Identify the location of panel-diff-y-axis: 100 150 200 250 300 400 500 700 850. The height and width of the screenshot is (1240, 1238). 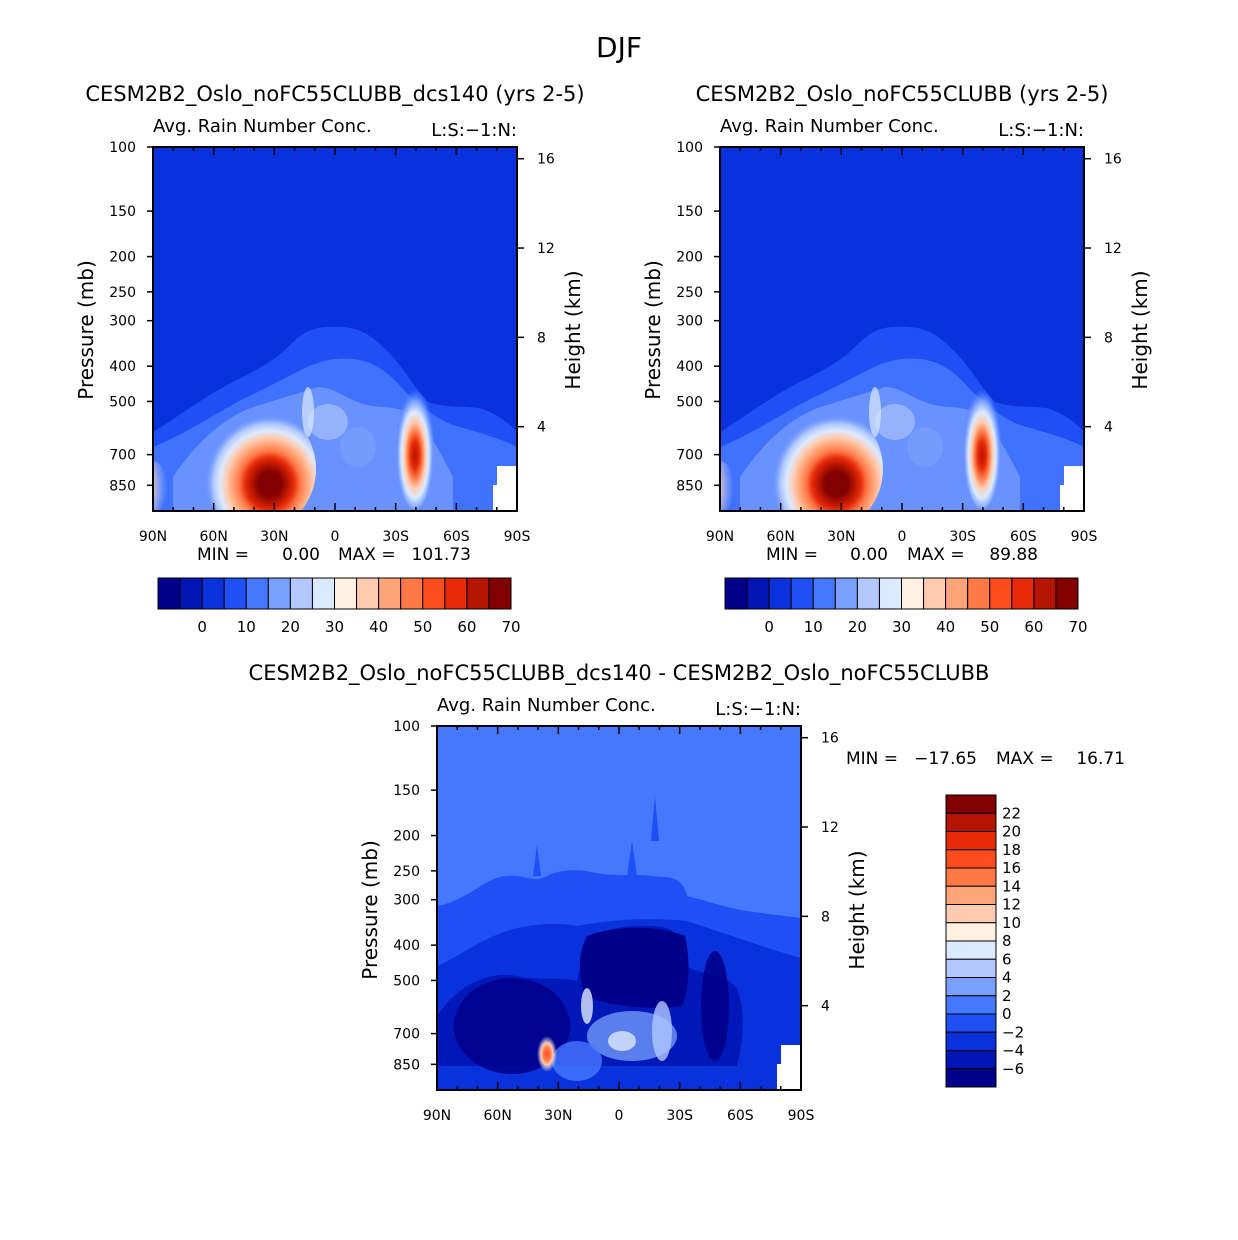
(415, 896).